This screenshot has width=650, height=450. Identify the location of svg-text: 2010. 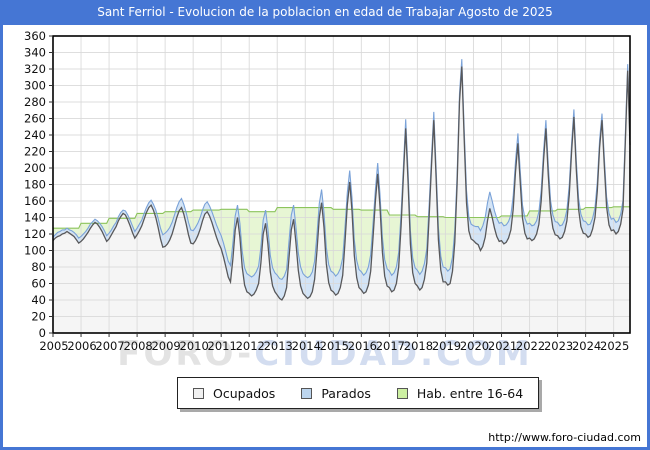
(194, 346).